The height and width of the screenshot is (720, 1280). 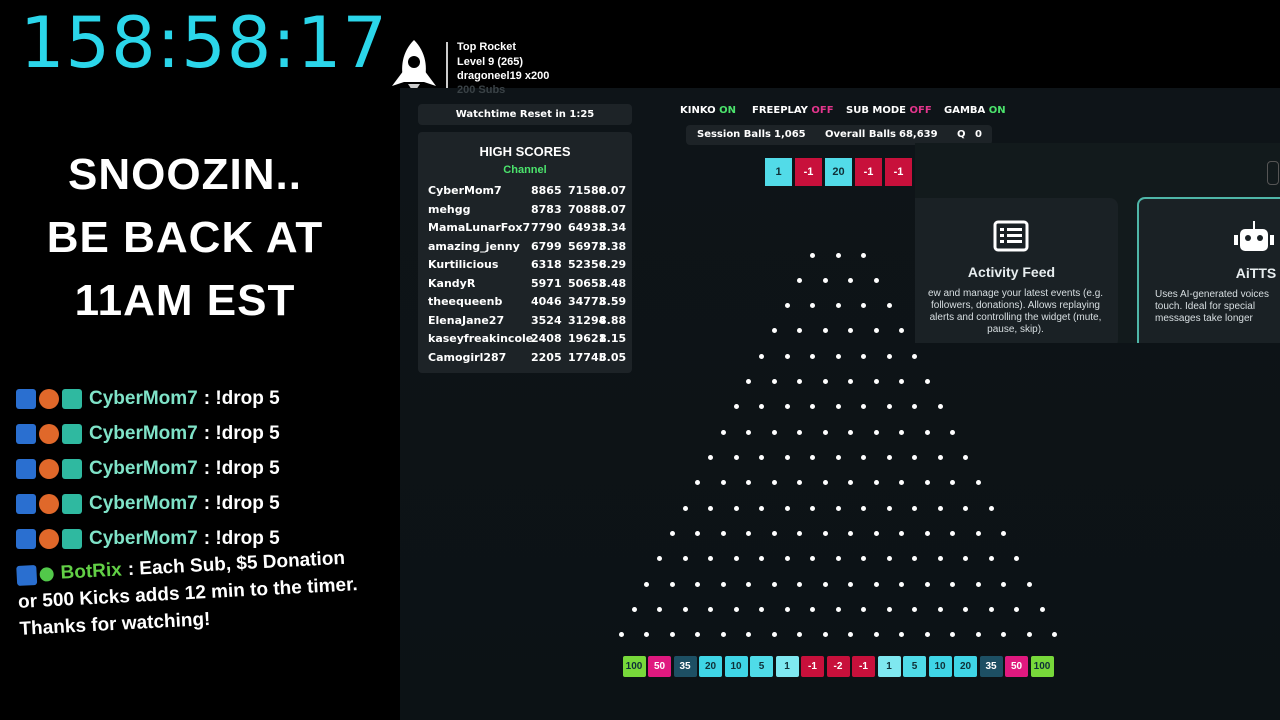 What do you see at coordinates (449, 209) in the screenshot?
I see `score-cell: mehgg` at bounding box center [449, 209].